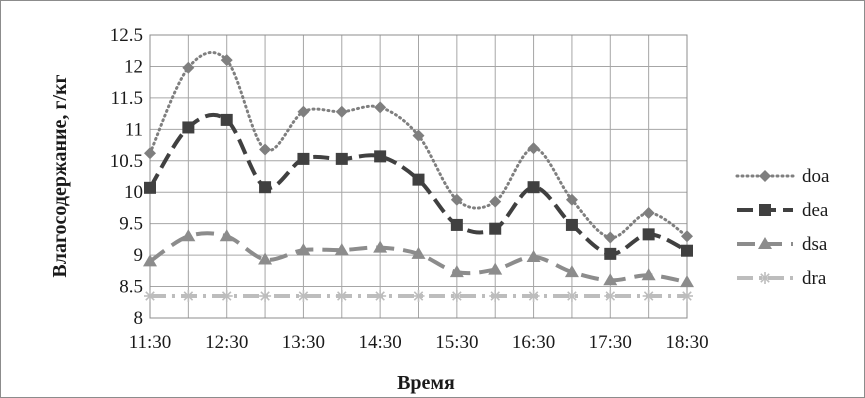 This screenshot has height=398, width=865. I want to click on legend-label: dra, so click(814, 278).